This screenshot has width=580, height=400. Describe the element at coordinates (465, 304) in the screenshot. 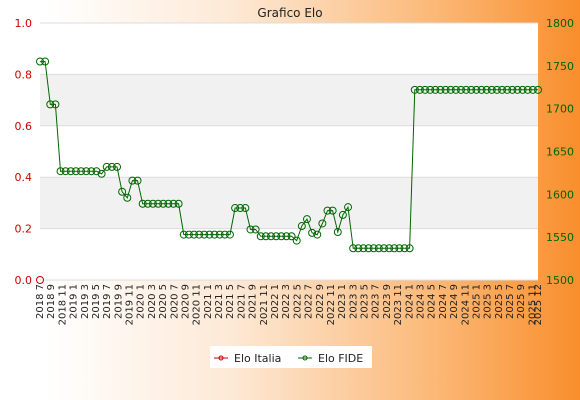

I see `x-tick-label: 2024 11` at that location.